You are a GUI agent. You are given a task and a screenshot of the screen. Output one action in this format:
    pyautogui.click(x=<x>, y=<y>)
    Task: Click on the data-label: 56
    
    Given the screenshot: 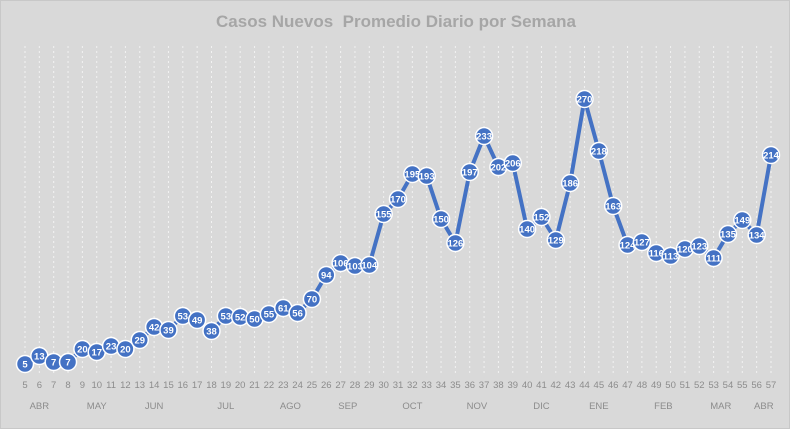 What is the action you would take?
    pyautogui.click(x=297, y=314)
    